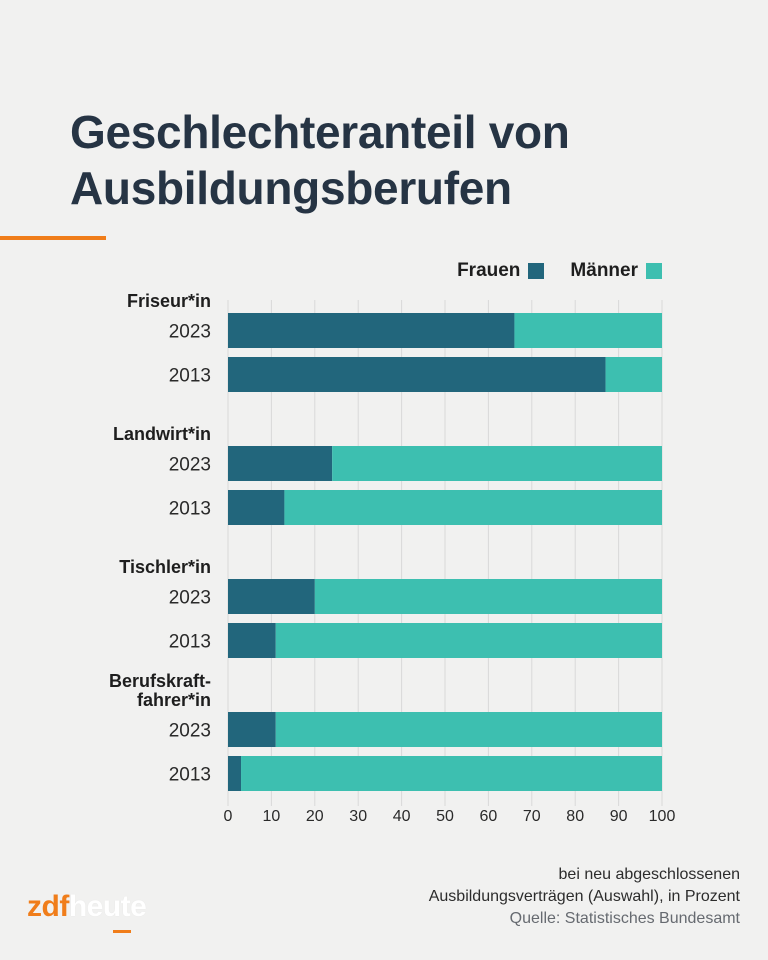 The height and width of the screenshot is (960, 768). I want to click on category-label: Friseur*in, so click(169, 301).